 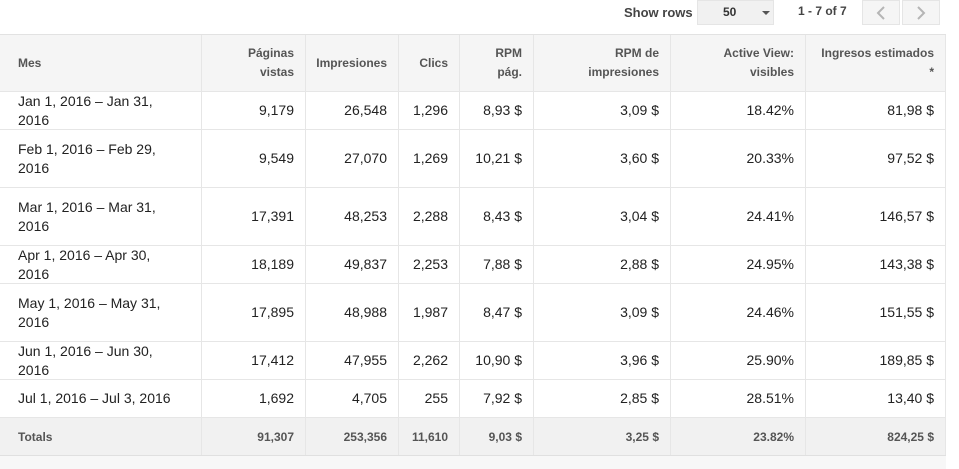 I want to click on cell-ingresos-estimados: 143,38 $, so click(x=876, y=264).